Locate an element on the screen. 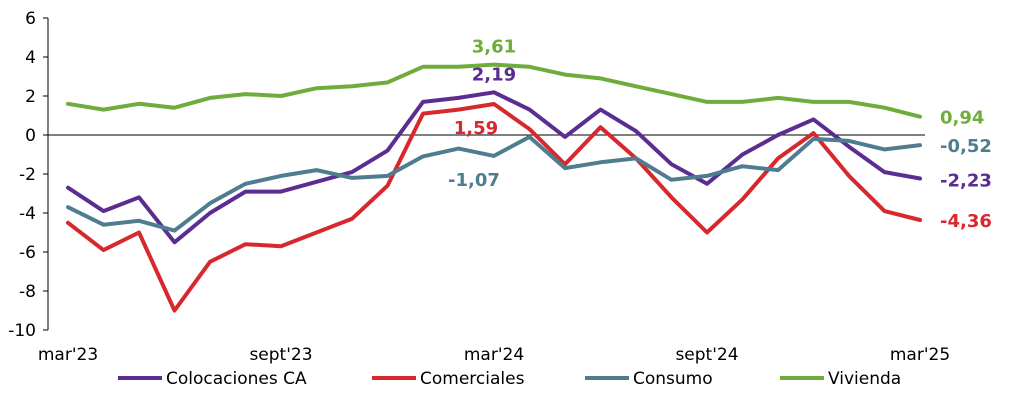 The width and height of the screenshot is (1024, 401). data-label: 2,19 is located at coordinates (494, 74).